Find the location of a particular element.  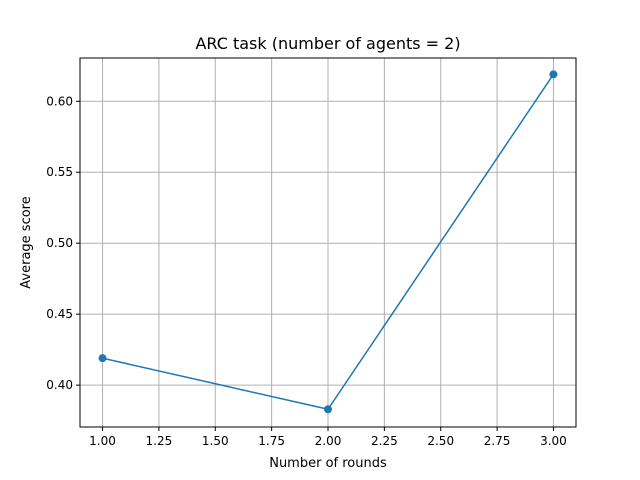

y-tick-label: 0.60 is located at coordinates (59, 101).